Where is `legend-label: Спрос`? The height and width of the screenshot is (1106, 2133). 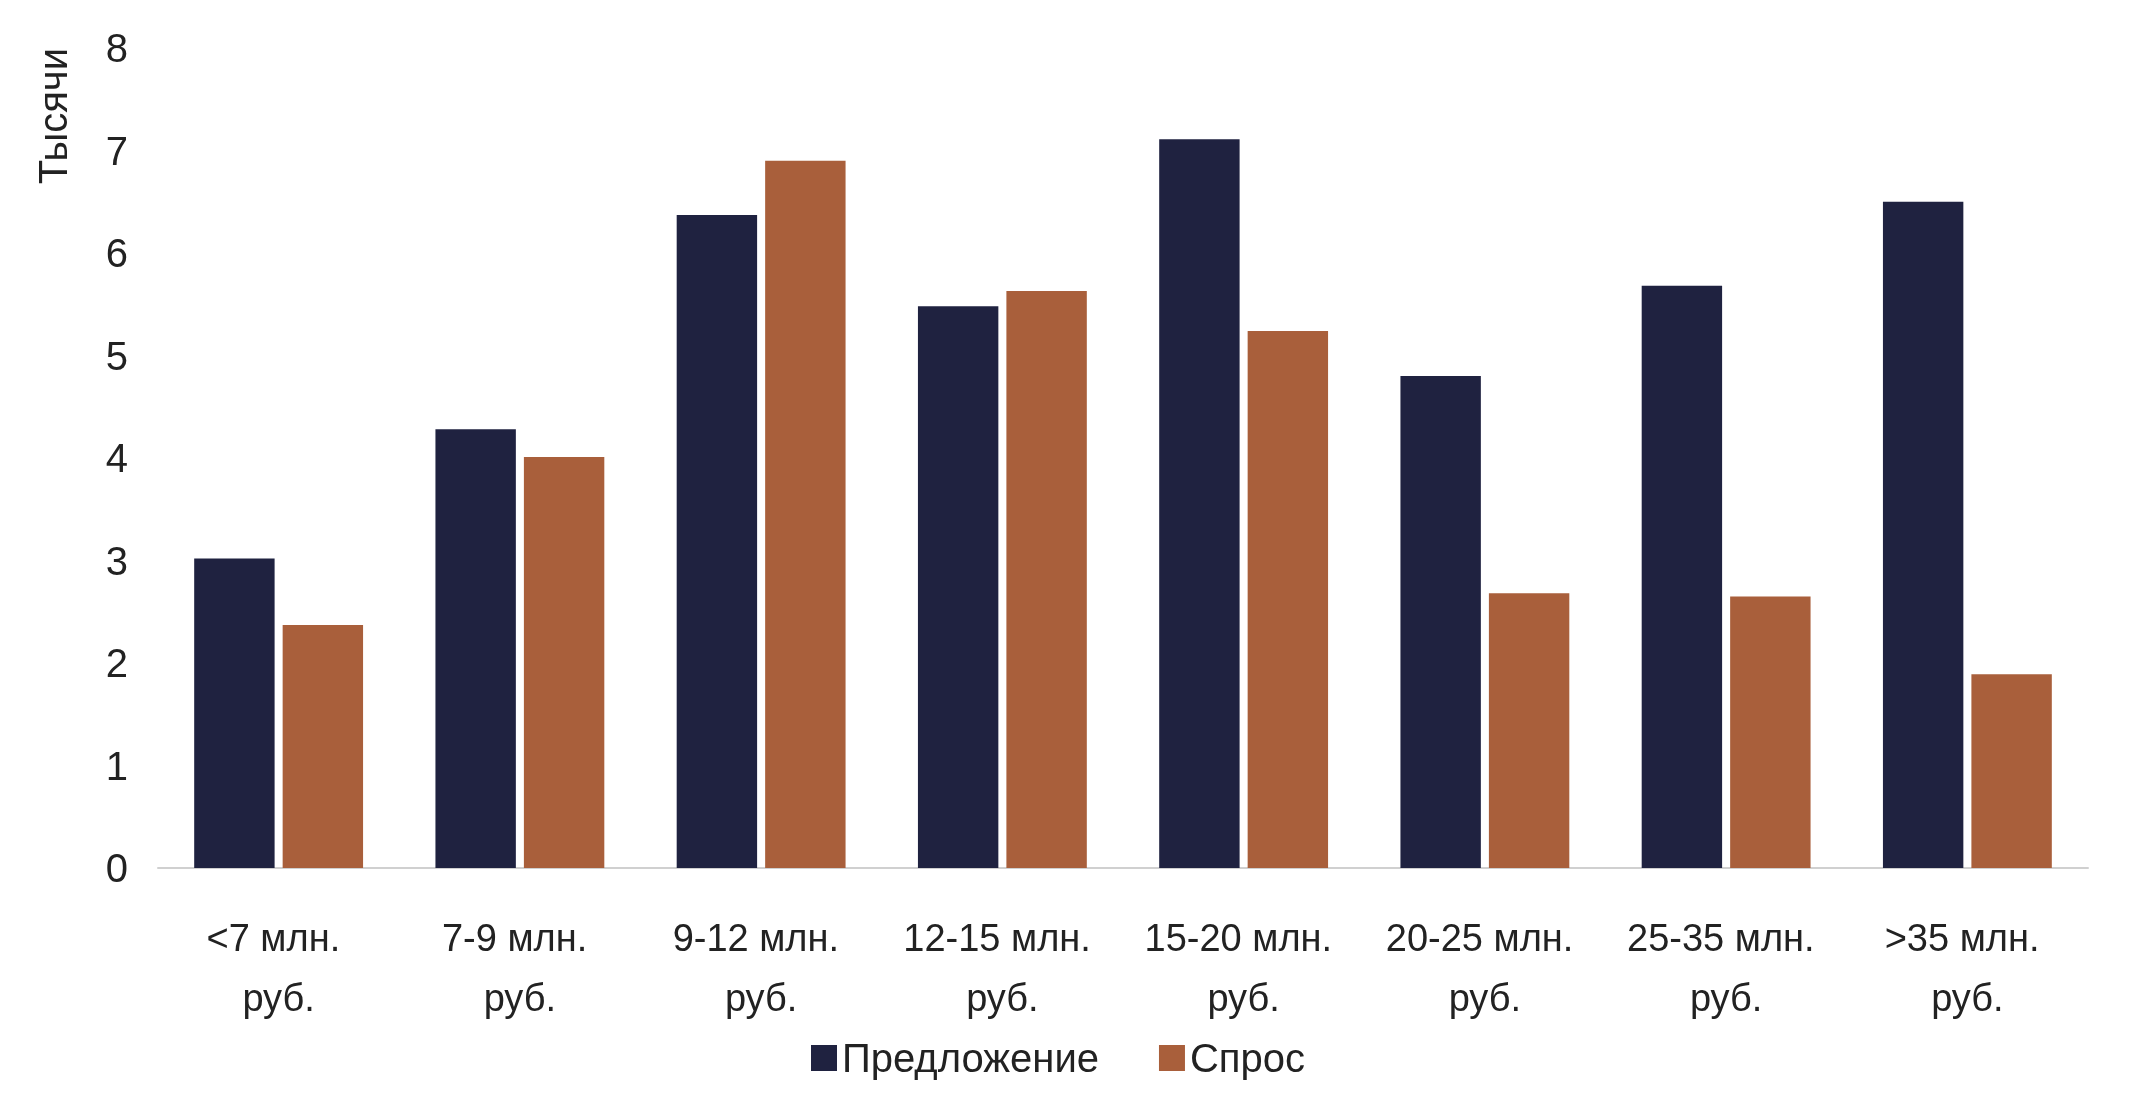
legend-label: Спрос is located at coordinates (1247, 1058).